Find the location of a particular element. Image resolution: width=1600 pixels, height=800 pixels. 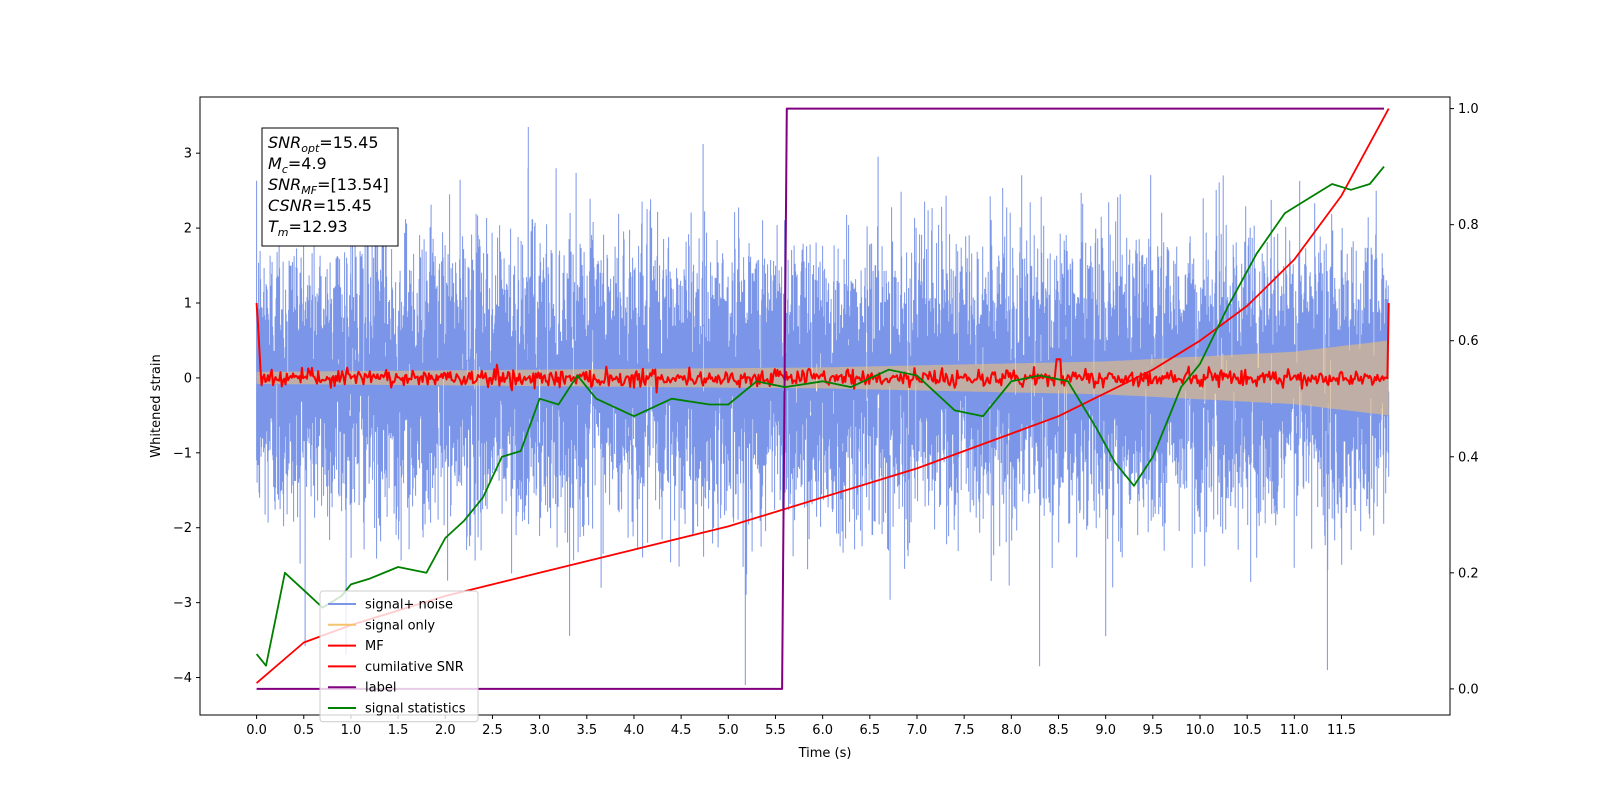

x-tick-label: 3.0 is located at coordinates (539, 730).